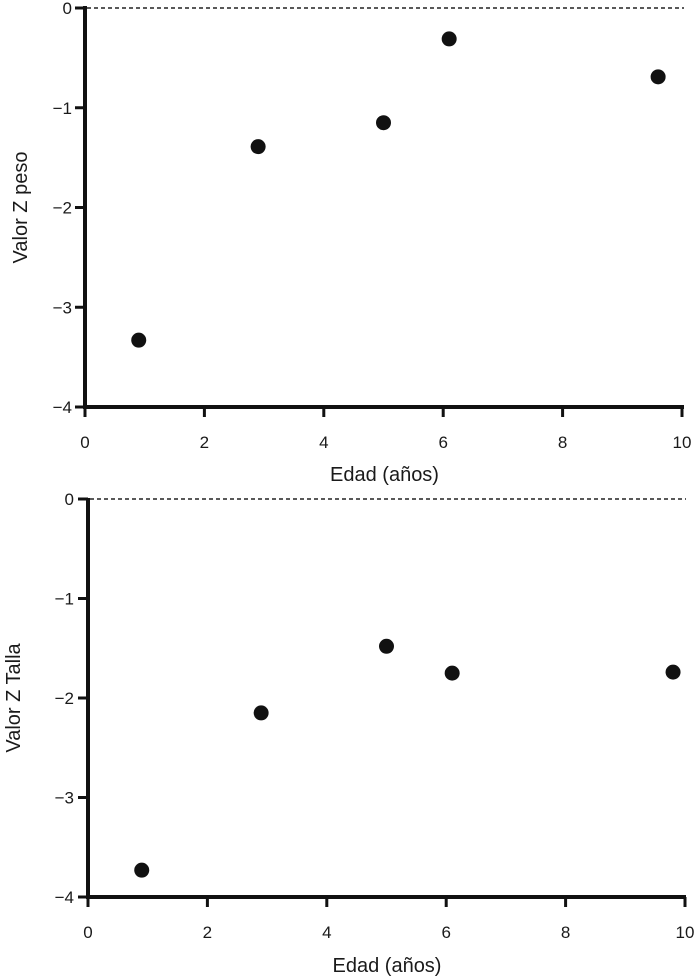 This screenshot has width=700, height=980. Describe the element at coordinates (387, 966) in the screenshot. I see `chart-height-x-axis-label: Edad (años)` at that location.